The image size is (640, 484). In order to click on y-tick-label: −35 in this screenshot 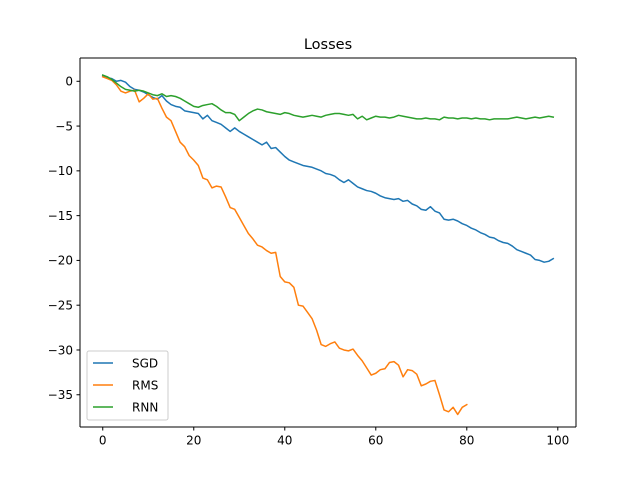, I will do `click(60, 395)`.